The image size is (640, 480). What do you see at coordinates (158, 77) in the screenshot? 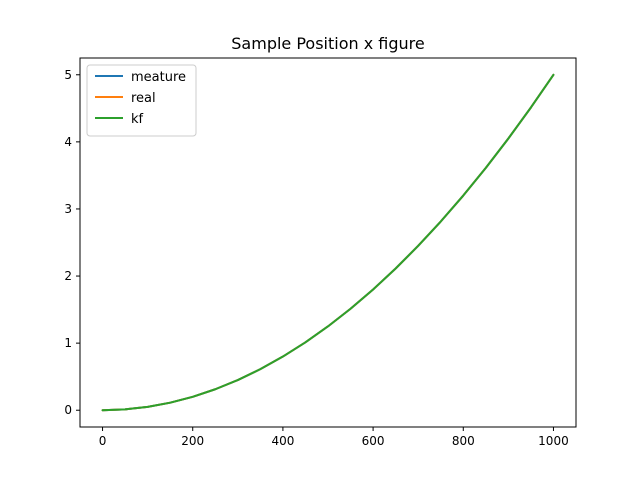
I see `legend-label-meature: meature` at bounding box center [158, 77].